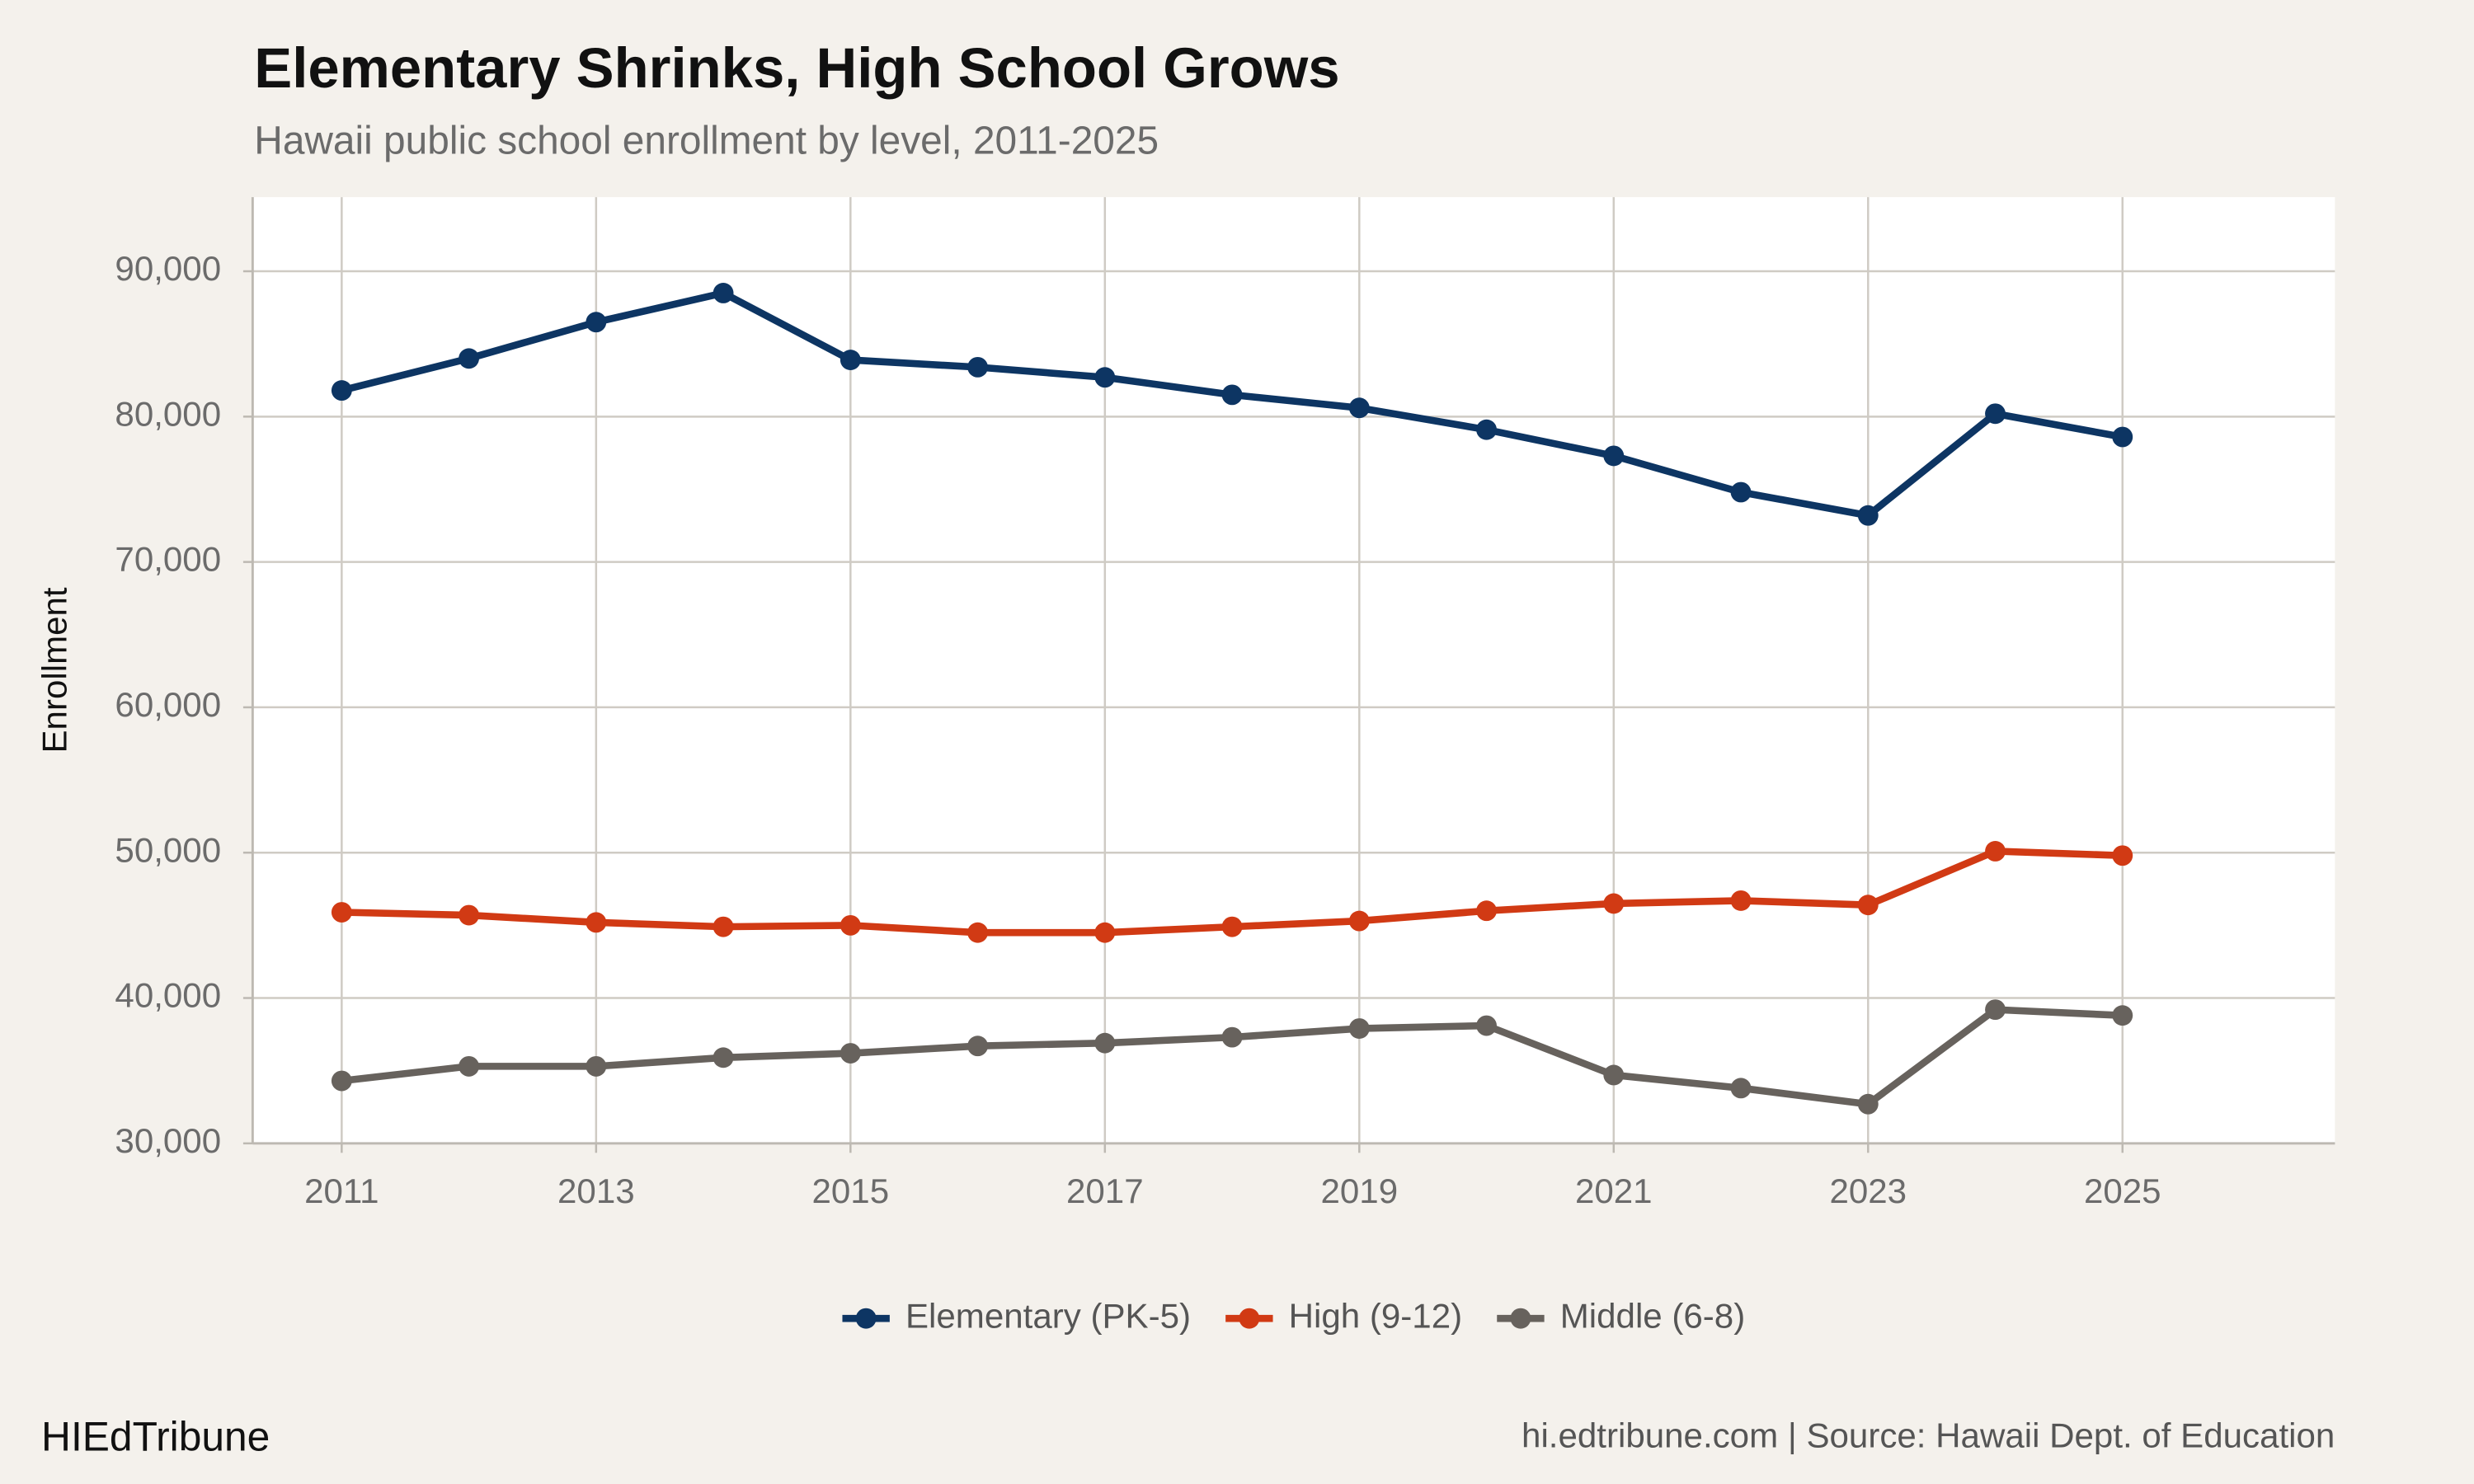 The height and width of the screenshot is (1484, 2474). I want to click on x-tick-label: 2011, so click(341, 1191).